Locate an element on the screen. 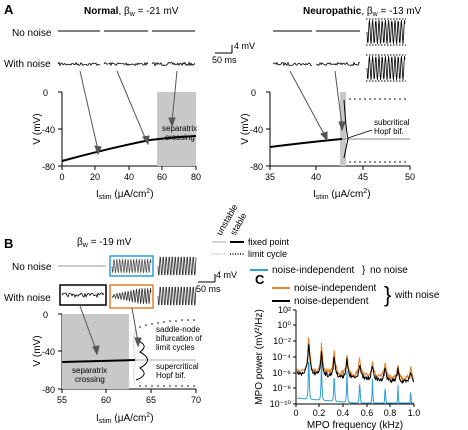 The width and height of the screenshot is (468, 430). panel-a-left-noisy-traces is located at coordinates (126, 63).